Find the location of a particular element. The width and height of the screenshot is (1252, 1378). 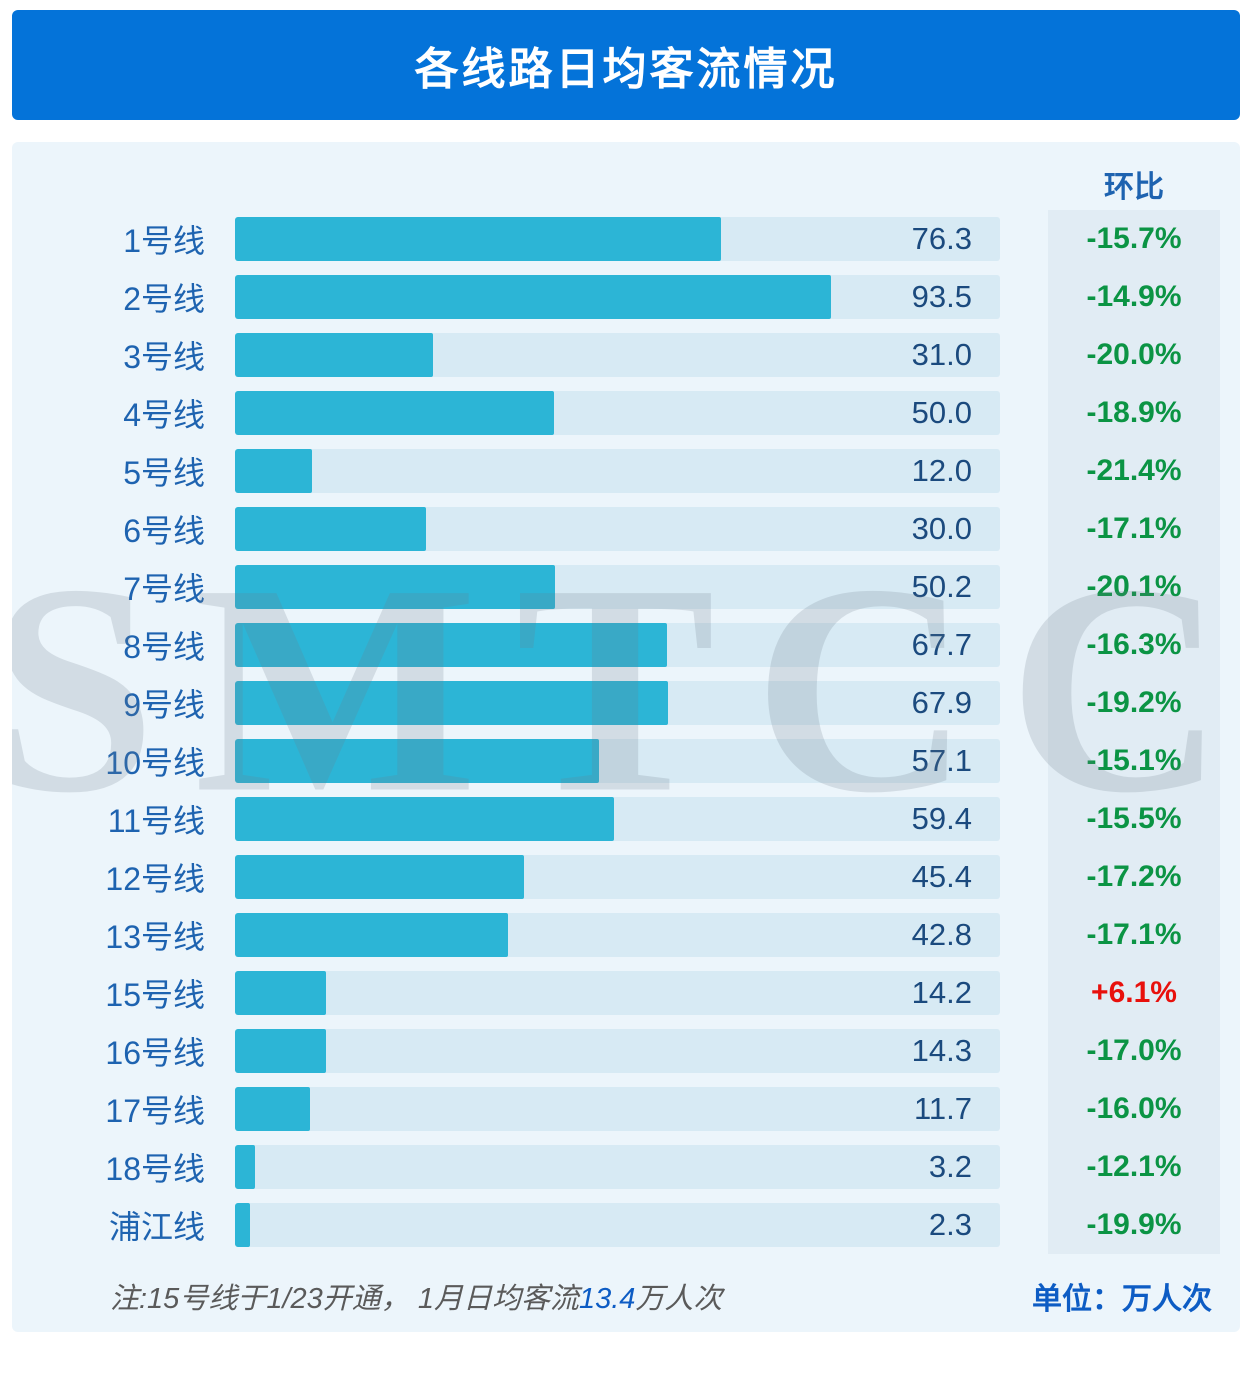

bar-track: 14.2 is located at coordinates (617, 993).